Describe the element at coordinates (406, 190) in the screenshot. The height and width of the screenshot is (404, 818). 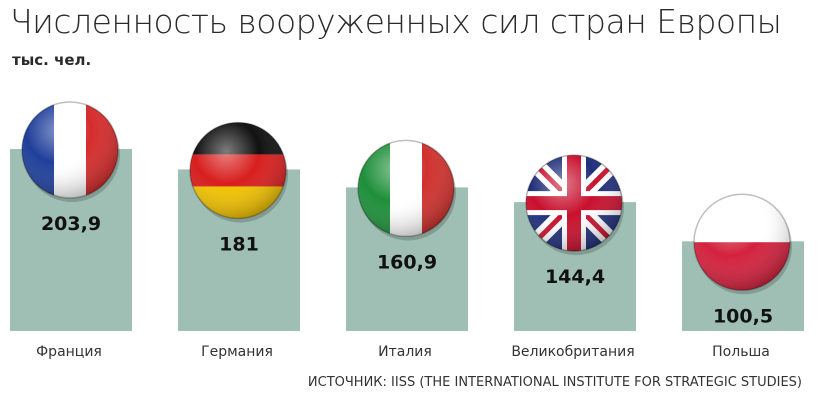
I see `italy-flag-icon` at that location.